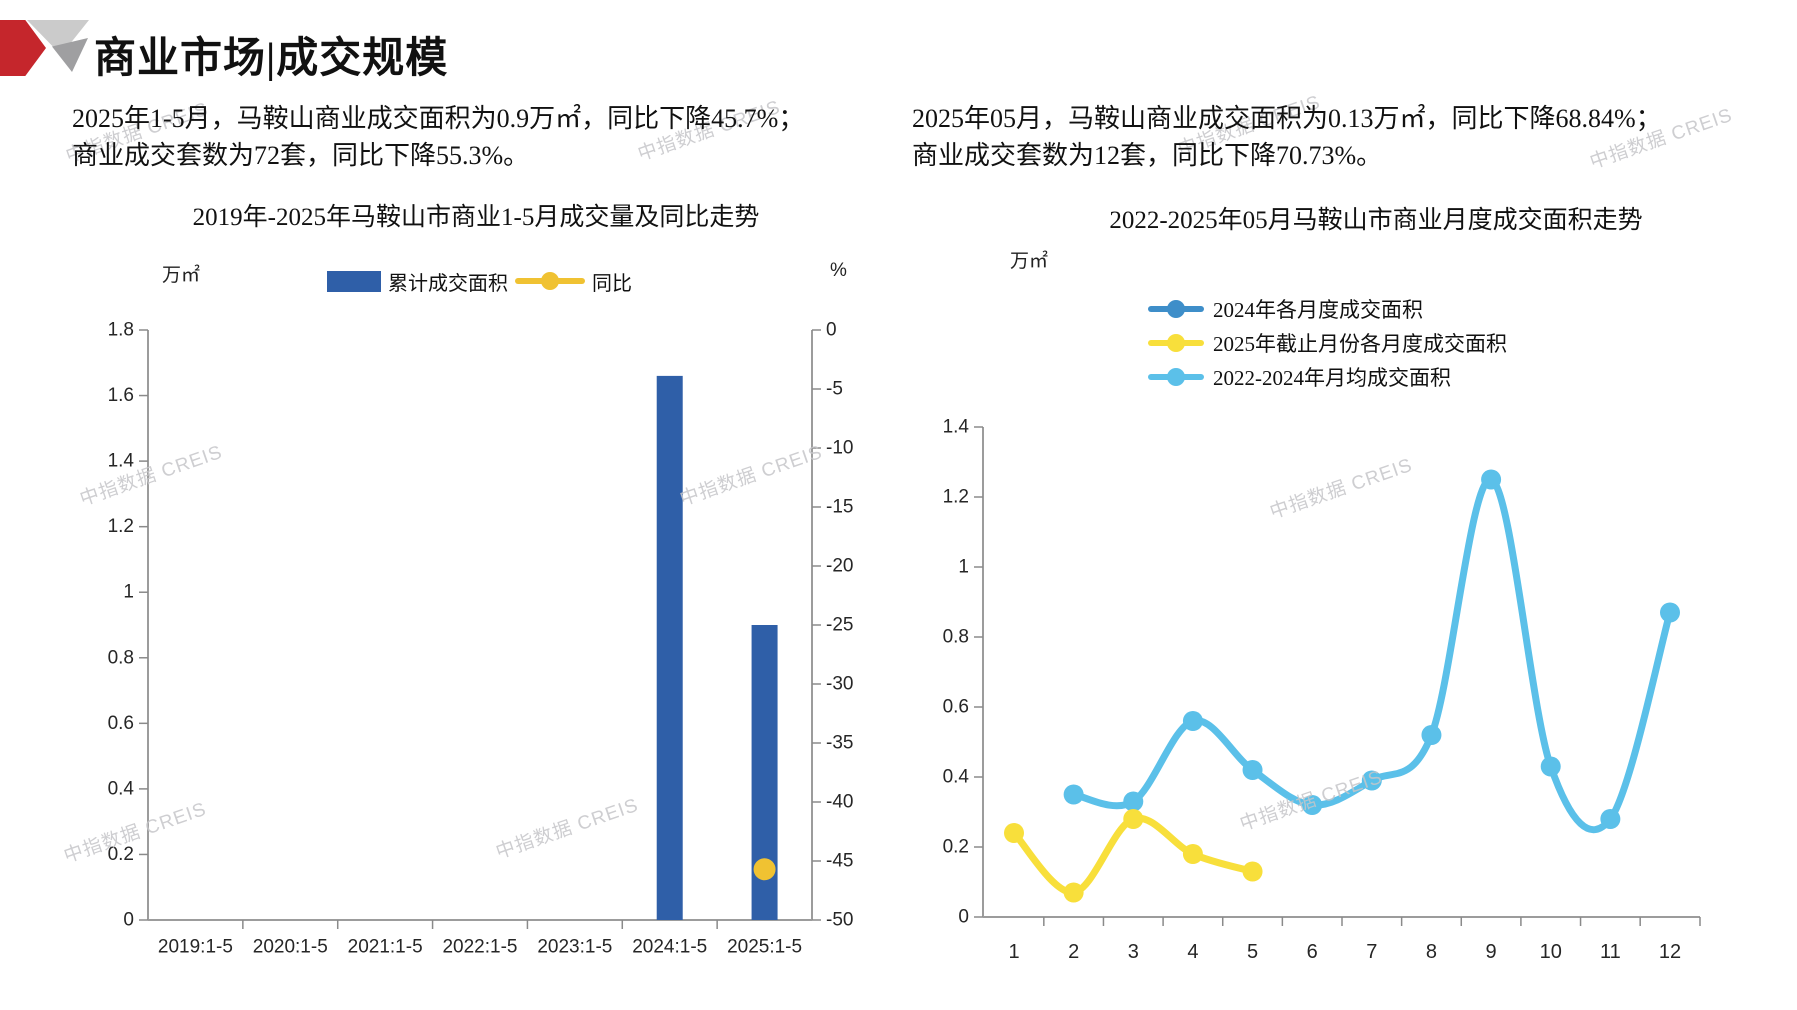 This screenshot has height=1010, width=1797. Describe the element at coordinates (479, 947) in the screenshot. I see `x-axis-label: 2022:1-5` at that location.